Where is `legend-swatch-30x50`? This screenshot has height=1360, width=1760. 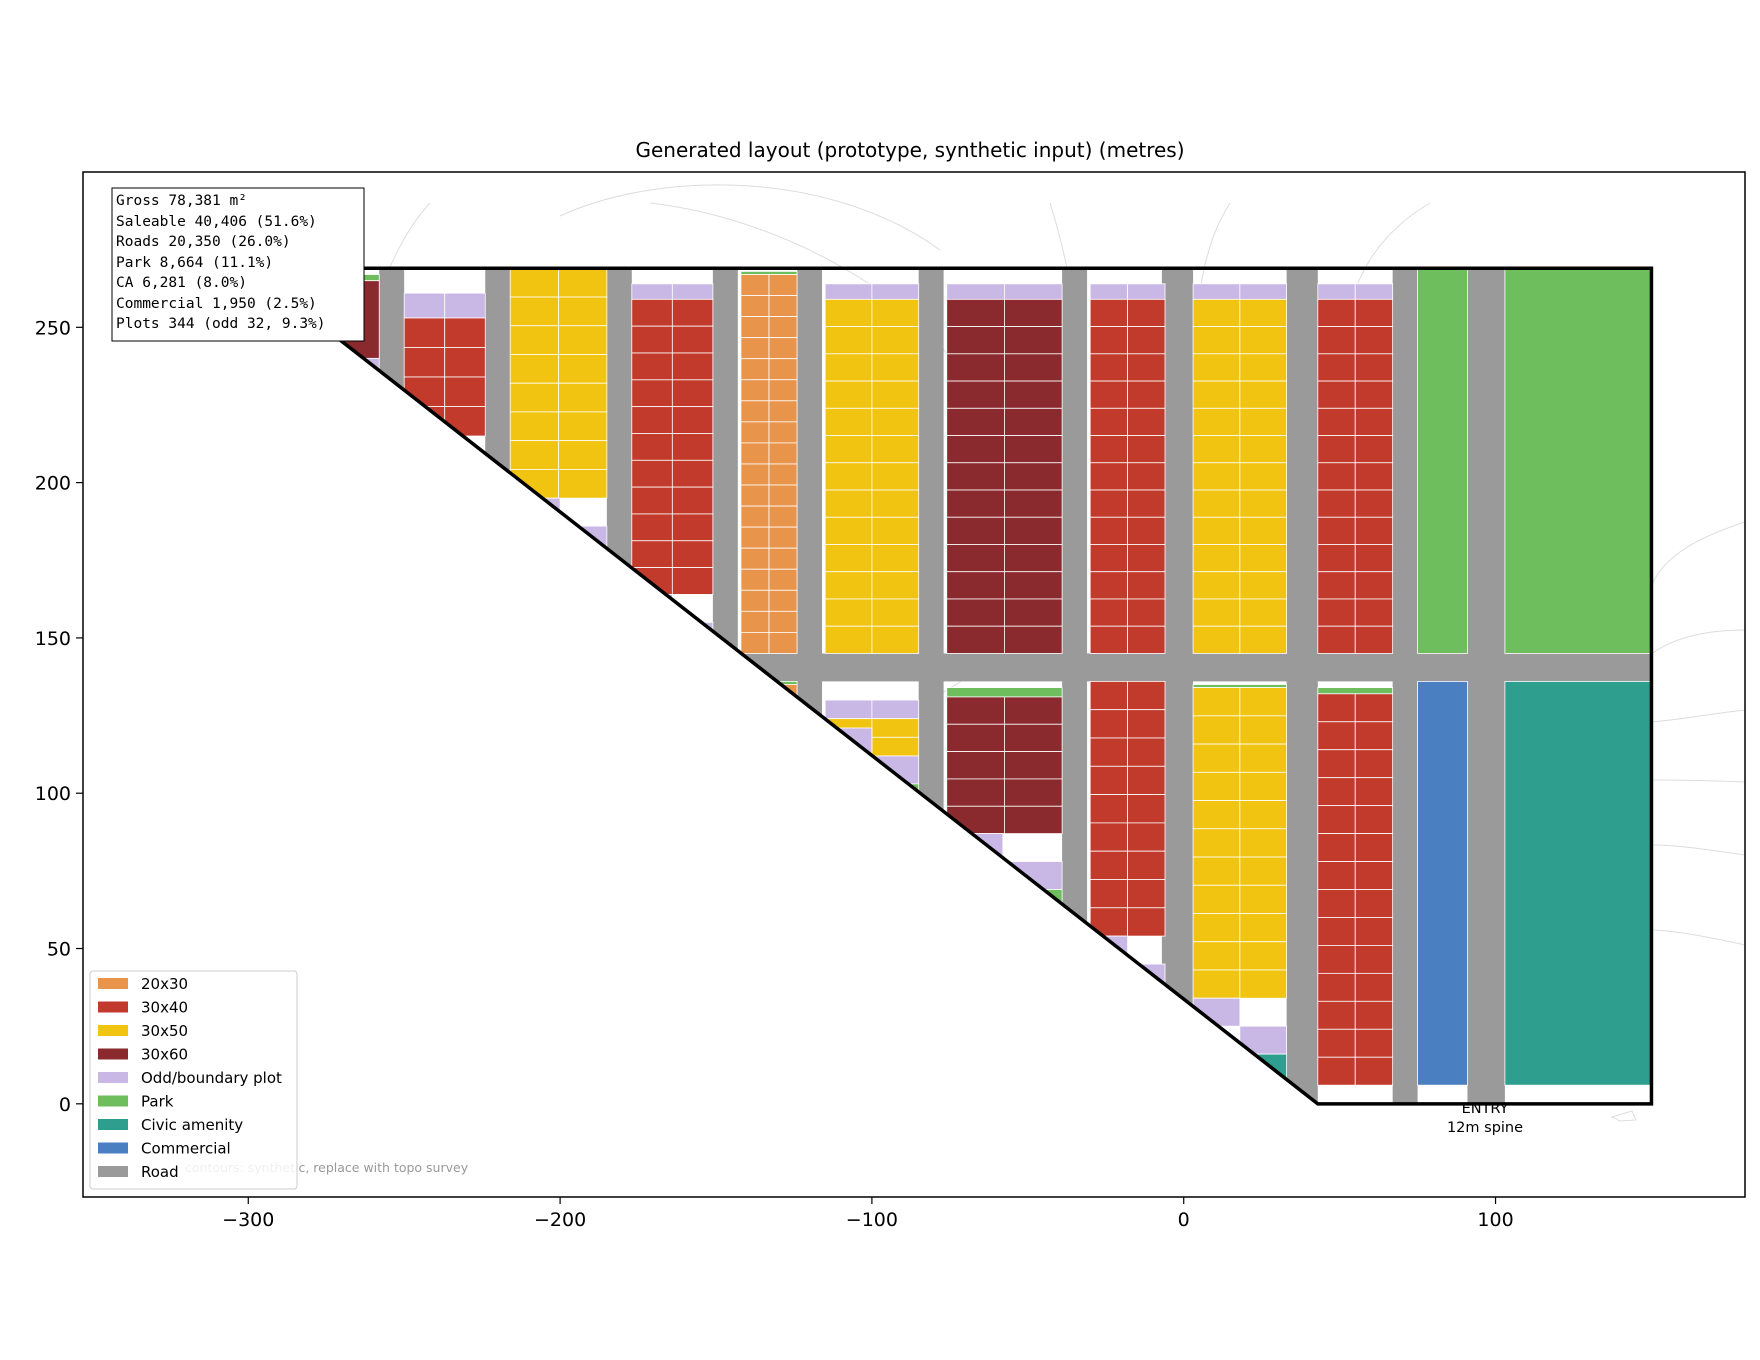
legend-swatch-30x50 is located at coordinates (113, 1030).